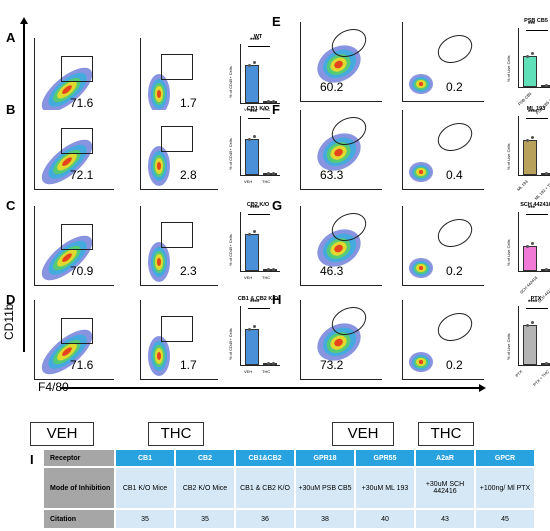 Image resolution: width=550 pixels, height=531 pixels. What do you see at coordinates (332, 87) in the screenshot?
I see `veh-percent: 60.2` at bounding box center [332, 87].